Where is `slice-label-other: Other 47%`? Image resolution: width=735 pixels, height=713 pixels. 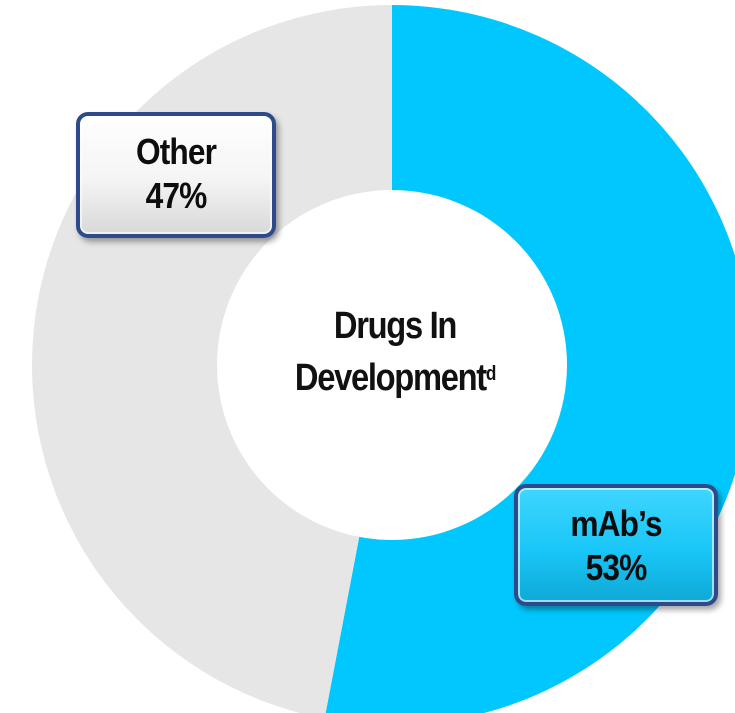
slice-label-other: Other 47% is located at coordinates (176, 175).